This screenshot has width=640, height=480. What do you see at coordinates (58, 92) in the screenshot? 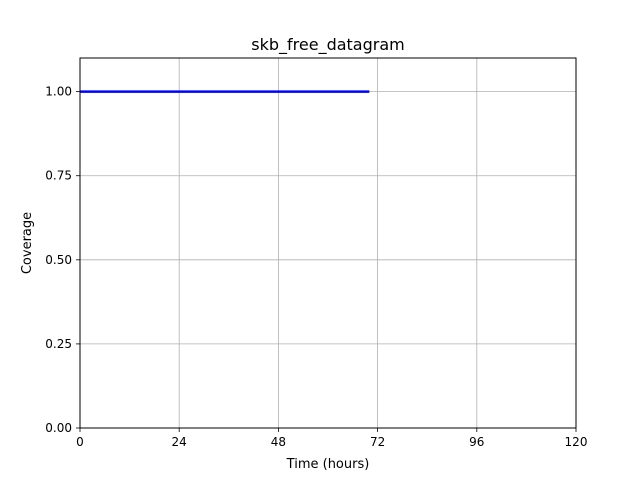
I see `y-tick-label: 1.00` at bounding box center [58, 92].